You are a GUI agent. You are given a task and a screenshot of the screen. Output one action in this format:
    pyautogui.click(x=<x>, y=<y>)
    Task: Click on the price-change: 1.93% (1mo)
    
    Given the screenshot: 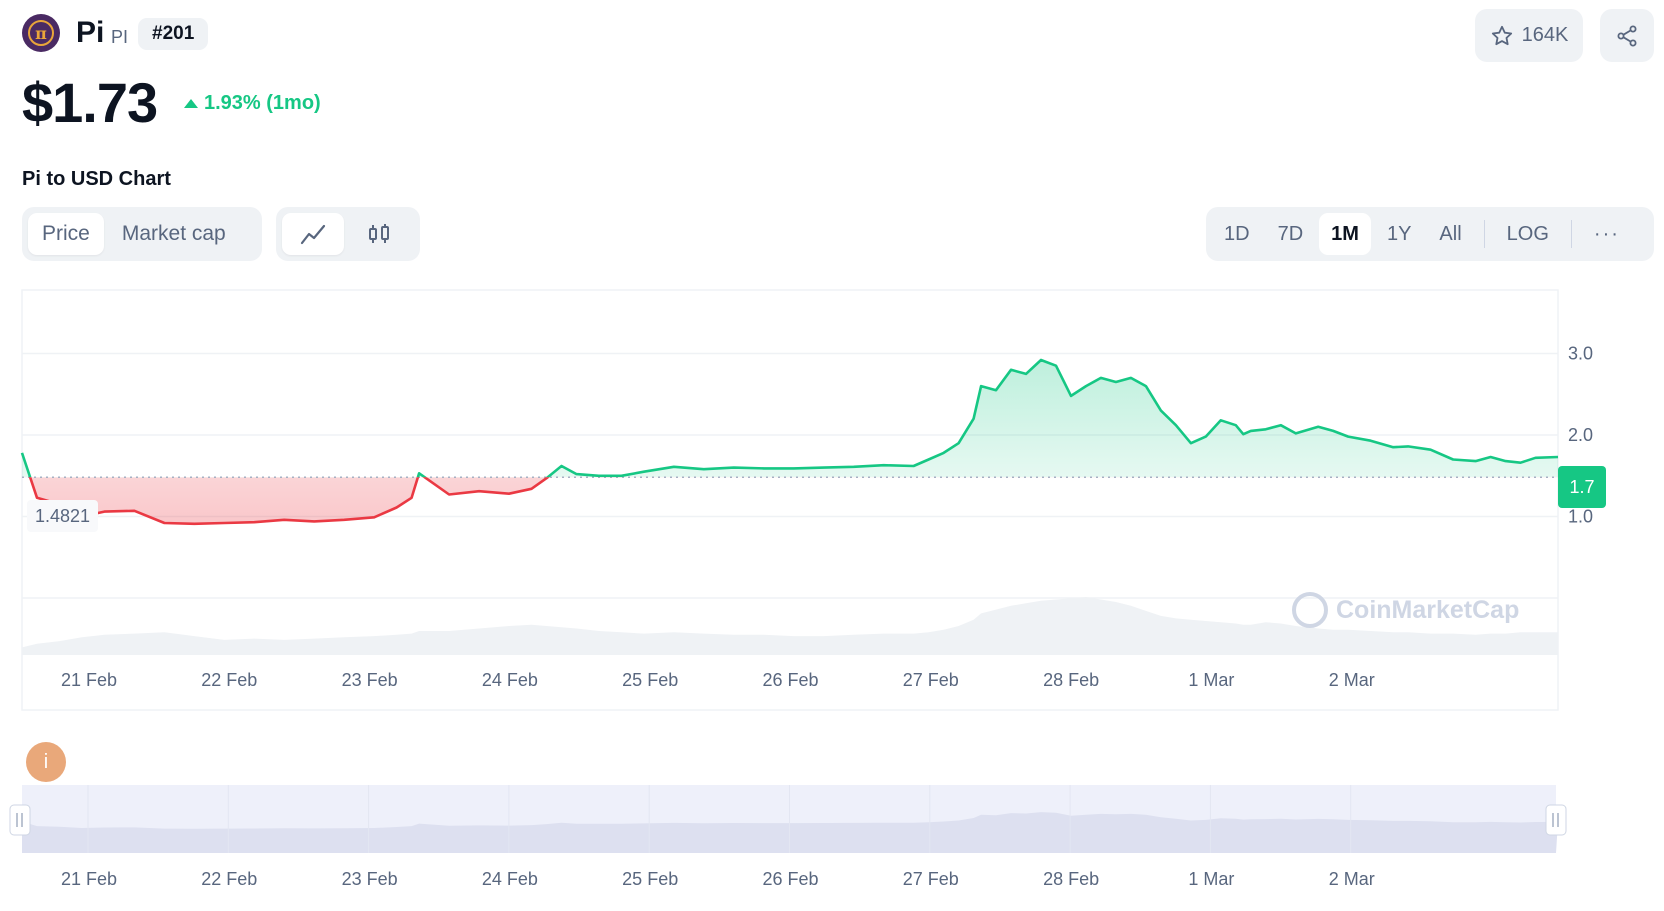 What is the action you would take?
    pyautogui.click(x=252, y=103)
    